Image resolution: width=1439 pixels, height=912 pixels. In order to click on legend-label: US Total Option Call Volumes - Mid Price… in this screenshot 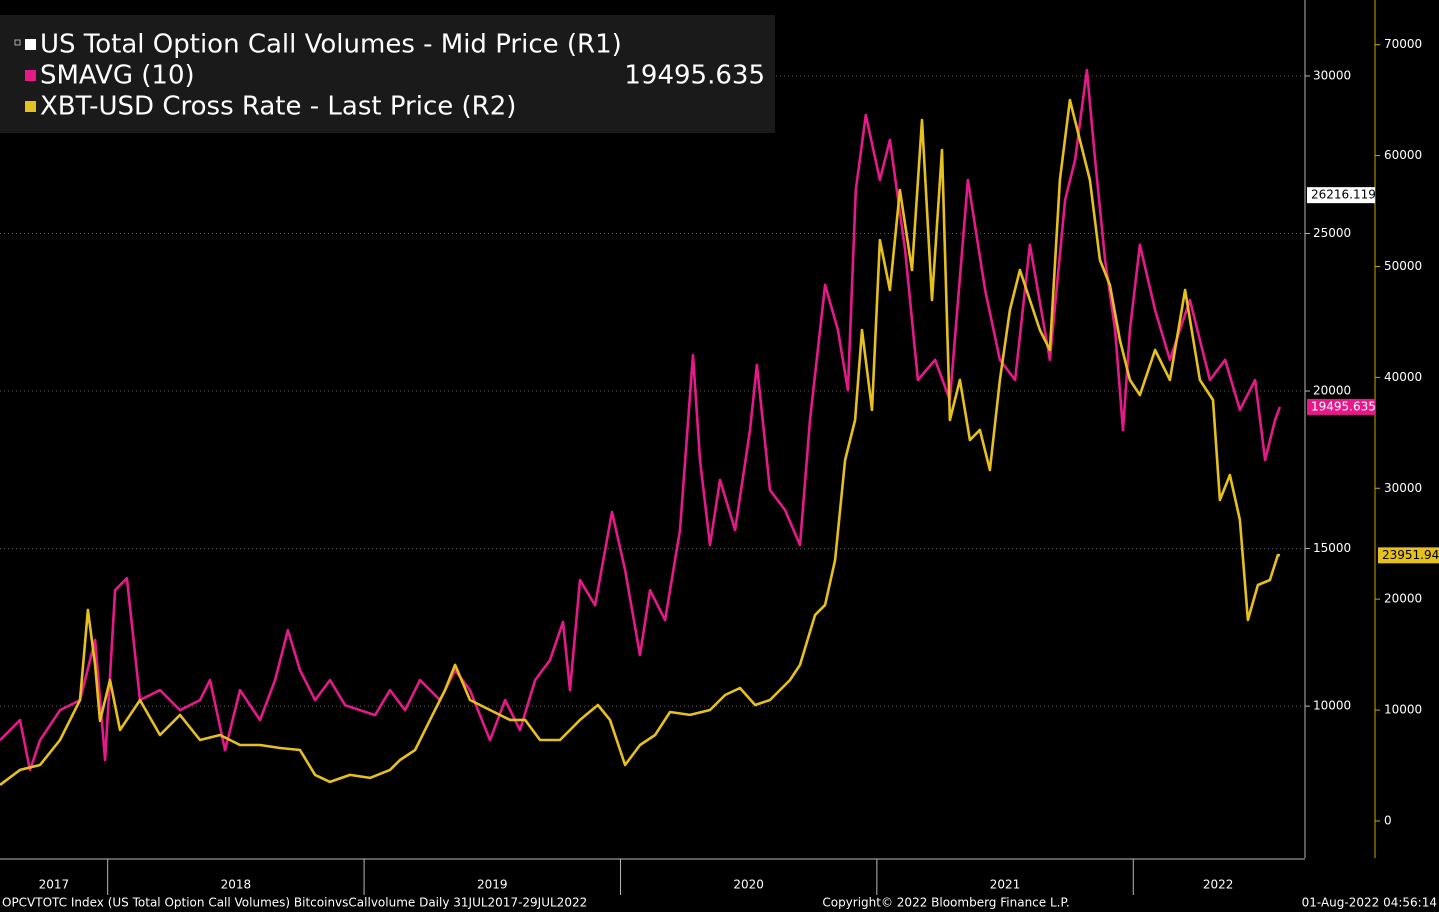, I will do `click(331, 45)`.